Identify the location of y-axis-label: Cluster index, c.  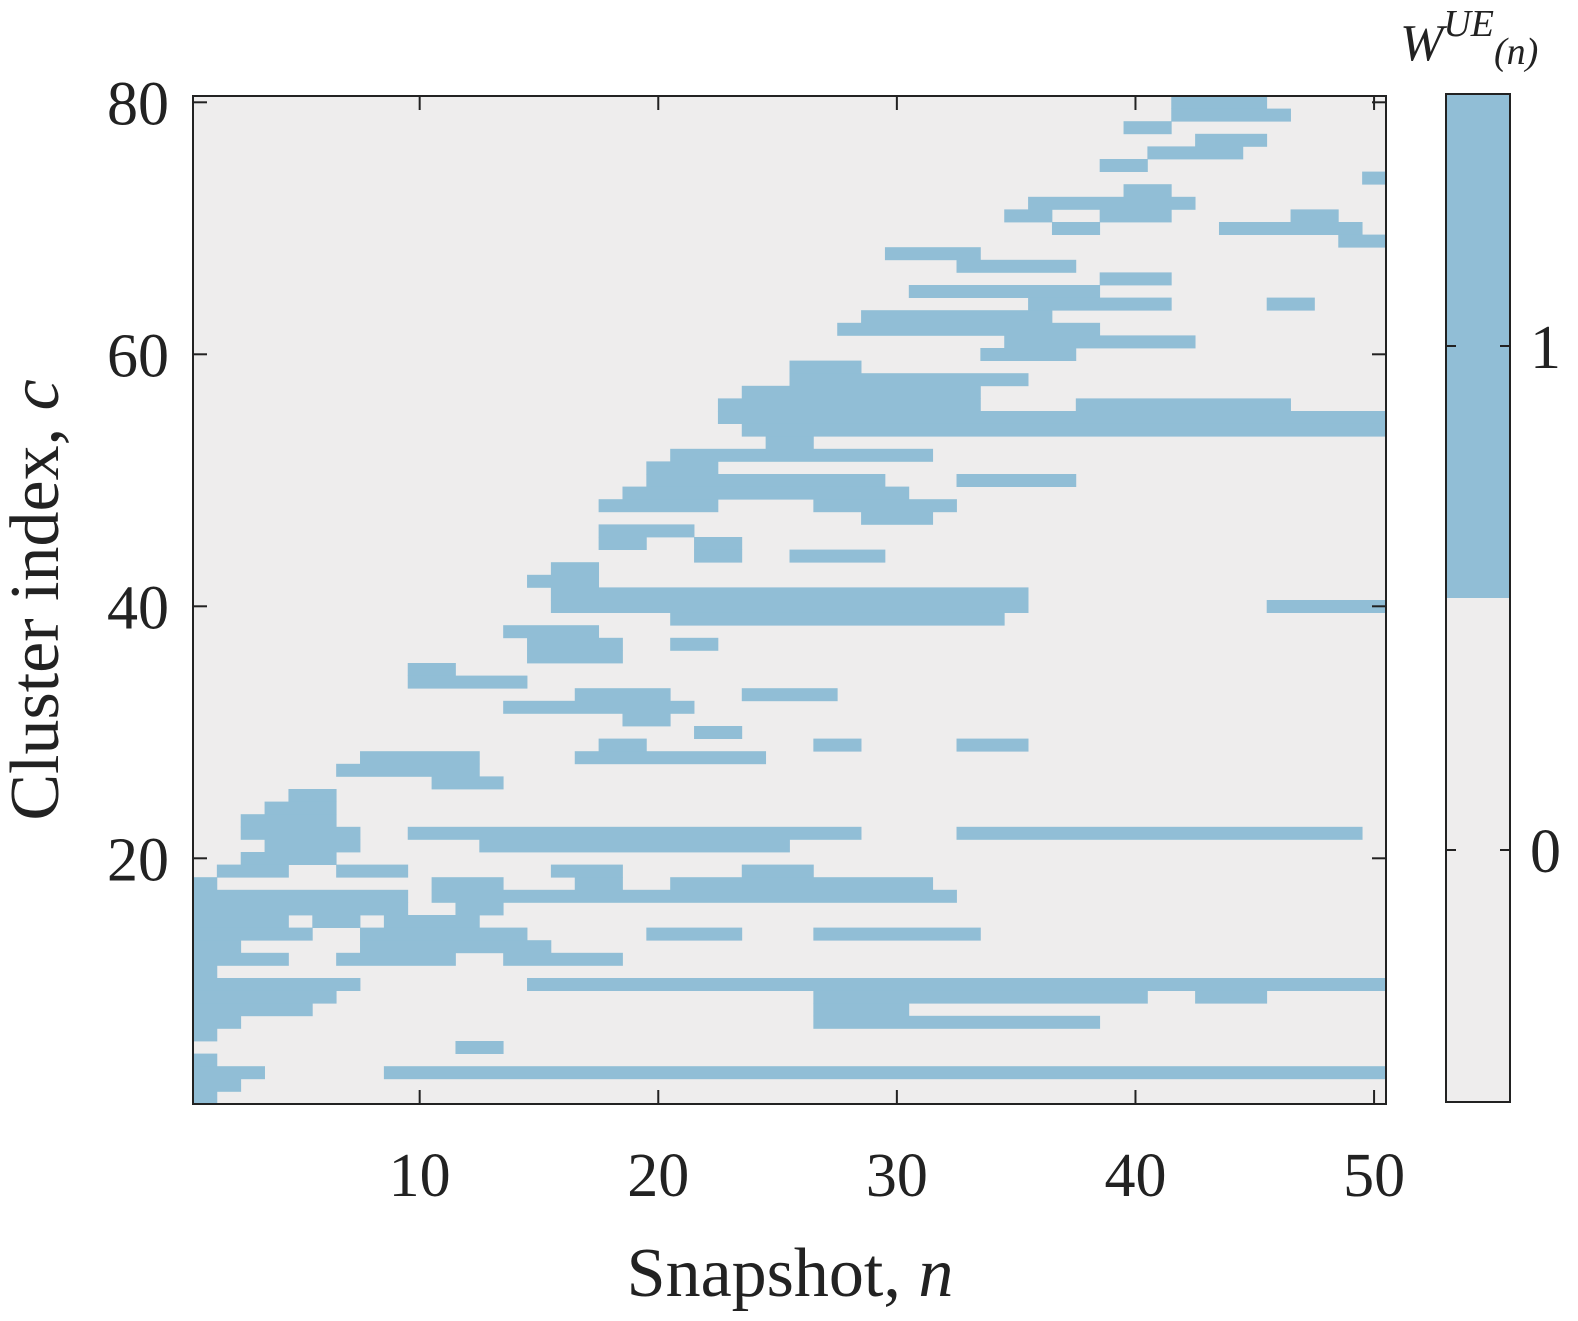
(37, 599).